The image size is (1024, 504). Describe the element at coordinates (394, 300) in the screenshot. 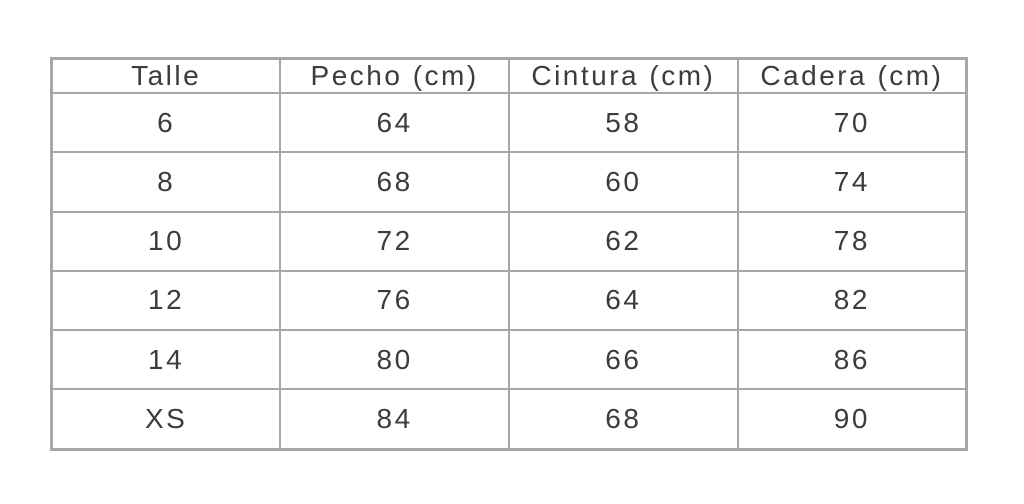

I see `table-cell-pecho: 76` at that location.